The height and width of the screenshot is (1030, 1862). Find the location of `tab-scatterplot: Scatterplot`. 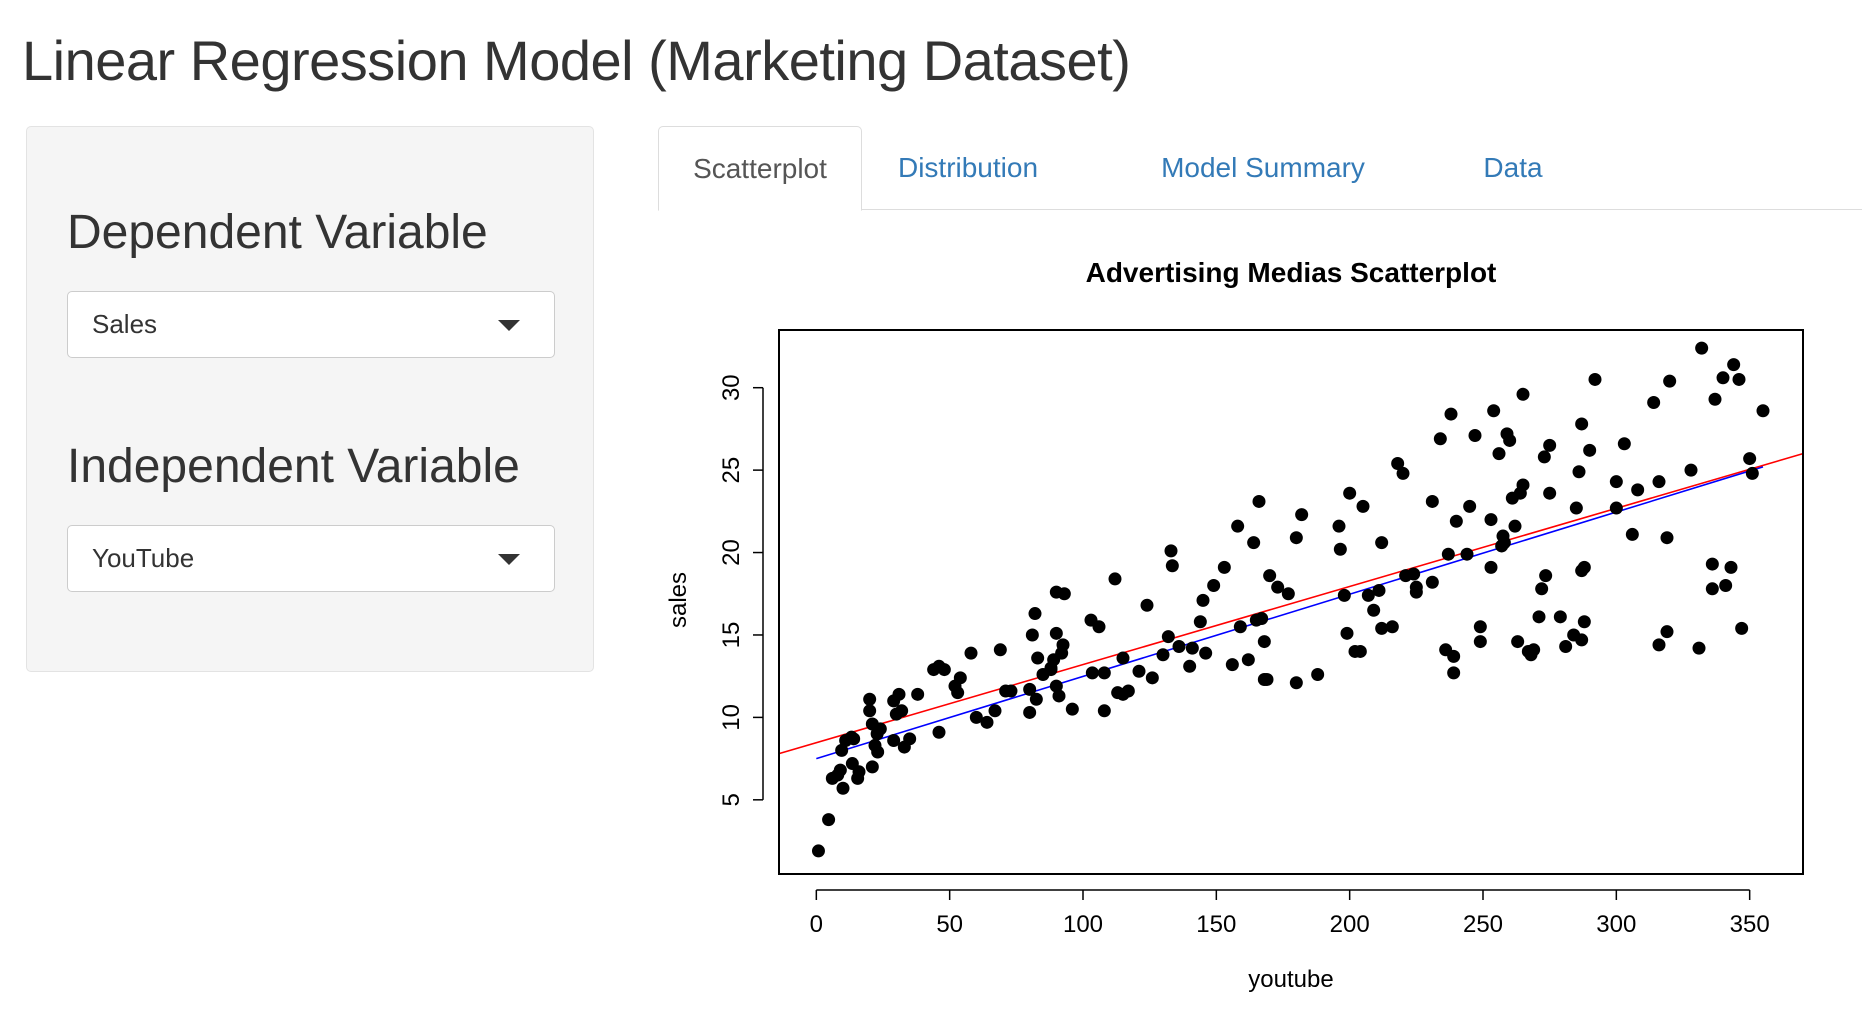

tab-scatterplot: Scatterplot is located at coordinates (760, 168).